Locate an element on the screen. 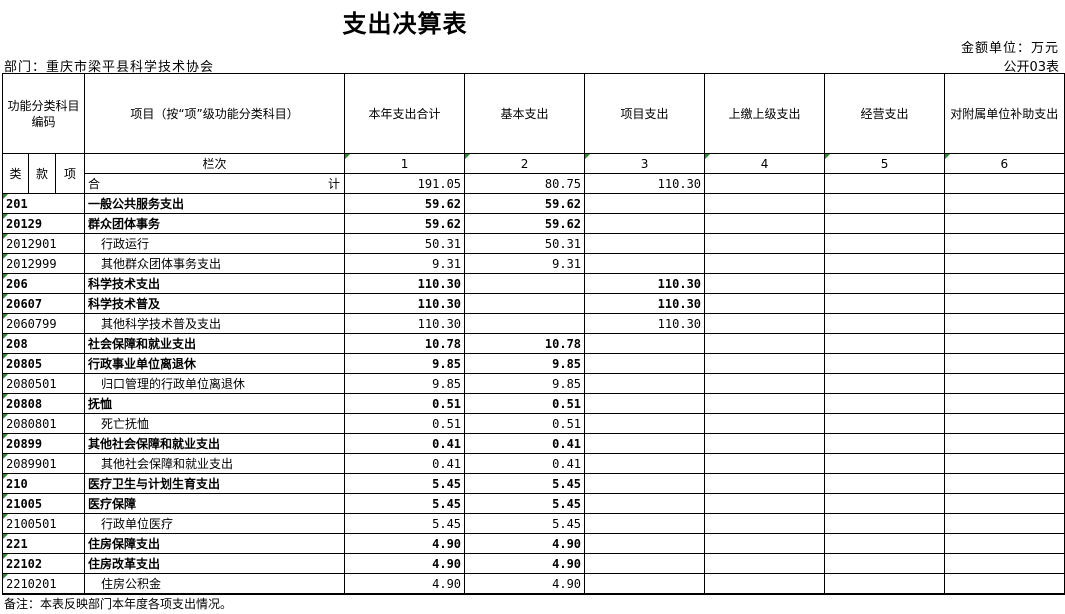  row-name: 其他群众团体事务支出 is located at coordinates (215, 263).